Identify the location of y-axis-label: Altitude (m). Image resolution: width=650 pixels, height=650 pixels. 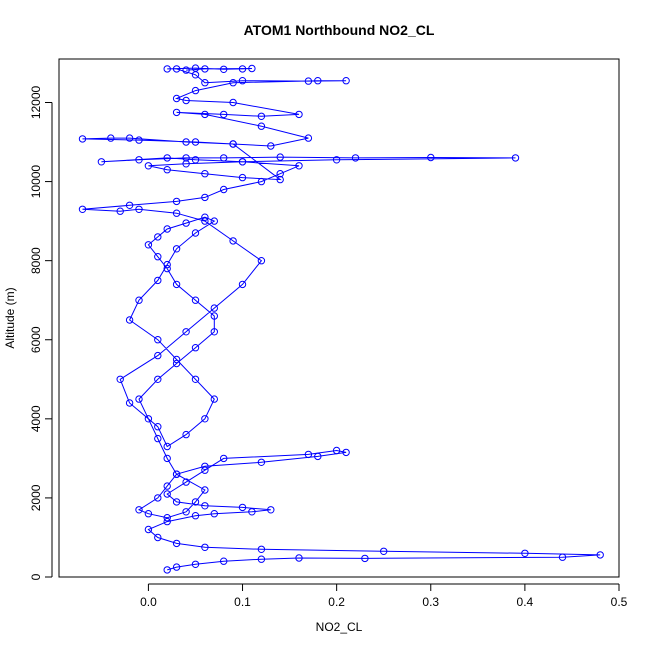
(10, 317).